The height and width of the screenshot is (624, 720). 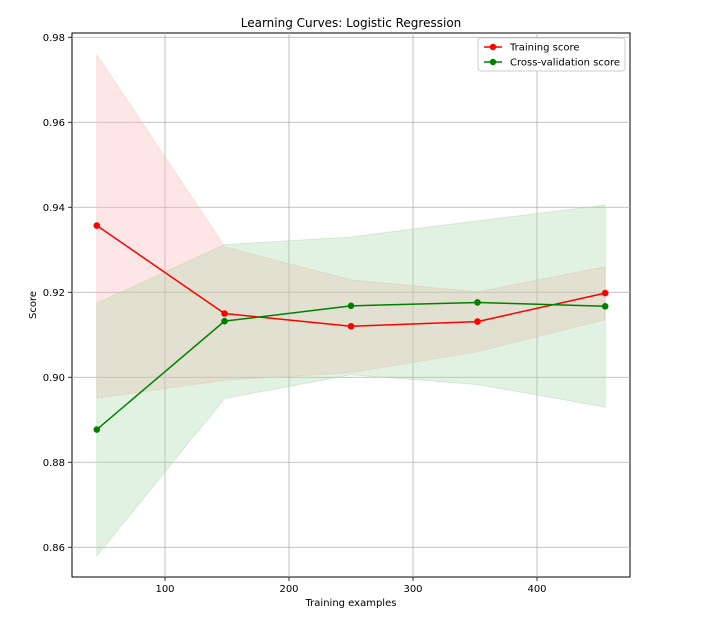 What do you see at coordinates (54, 123) in the screenshot?
I see `y-tick-label: 0.96` at bounding box center [54, 123].